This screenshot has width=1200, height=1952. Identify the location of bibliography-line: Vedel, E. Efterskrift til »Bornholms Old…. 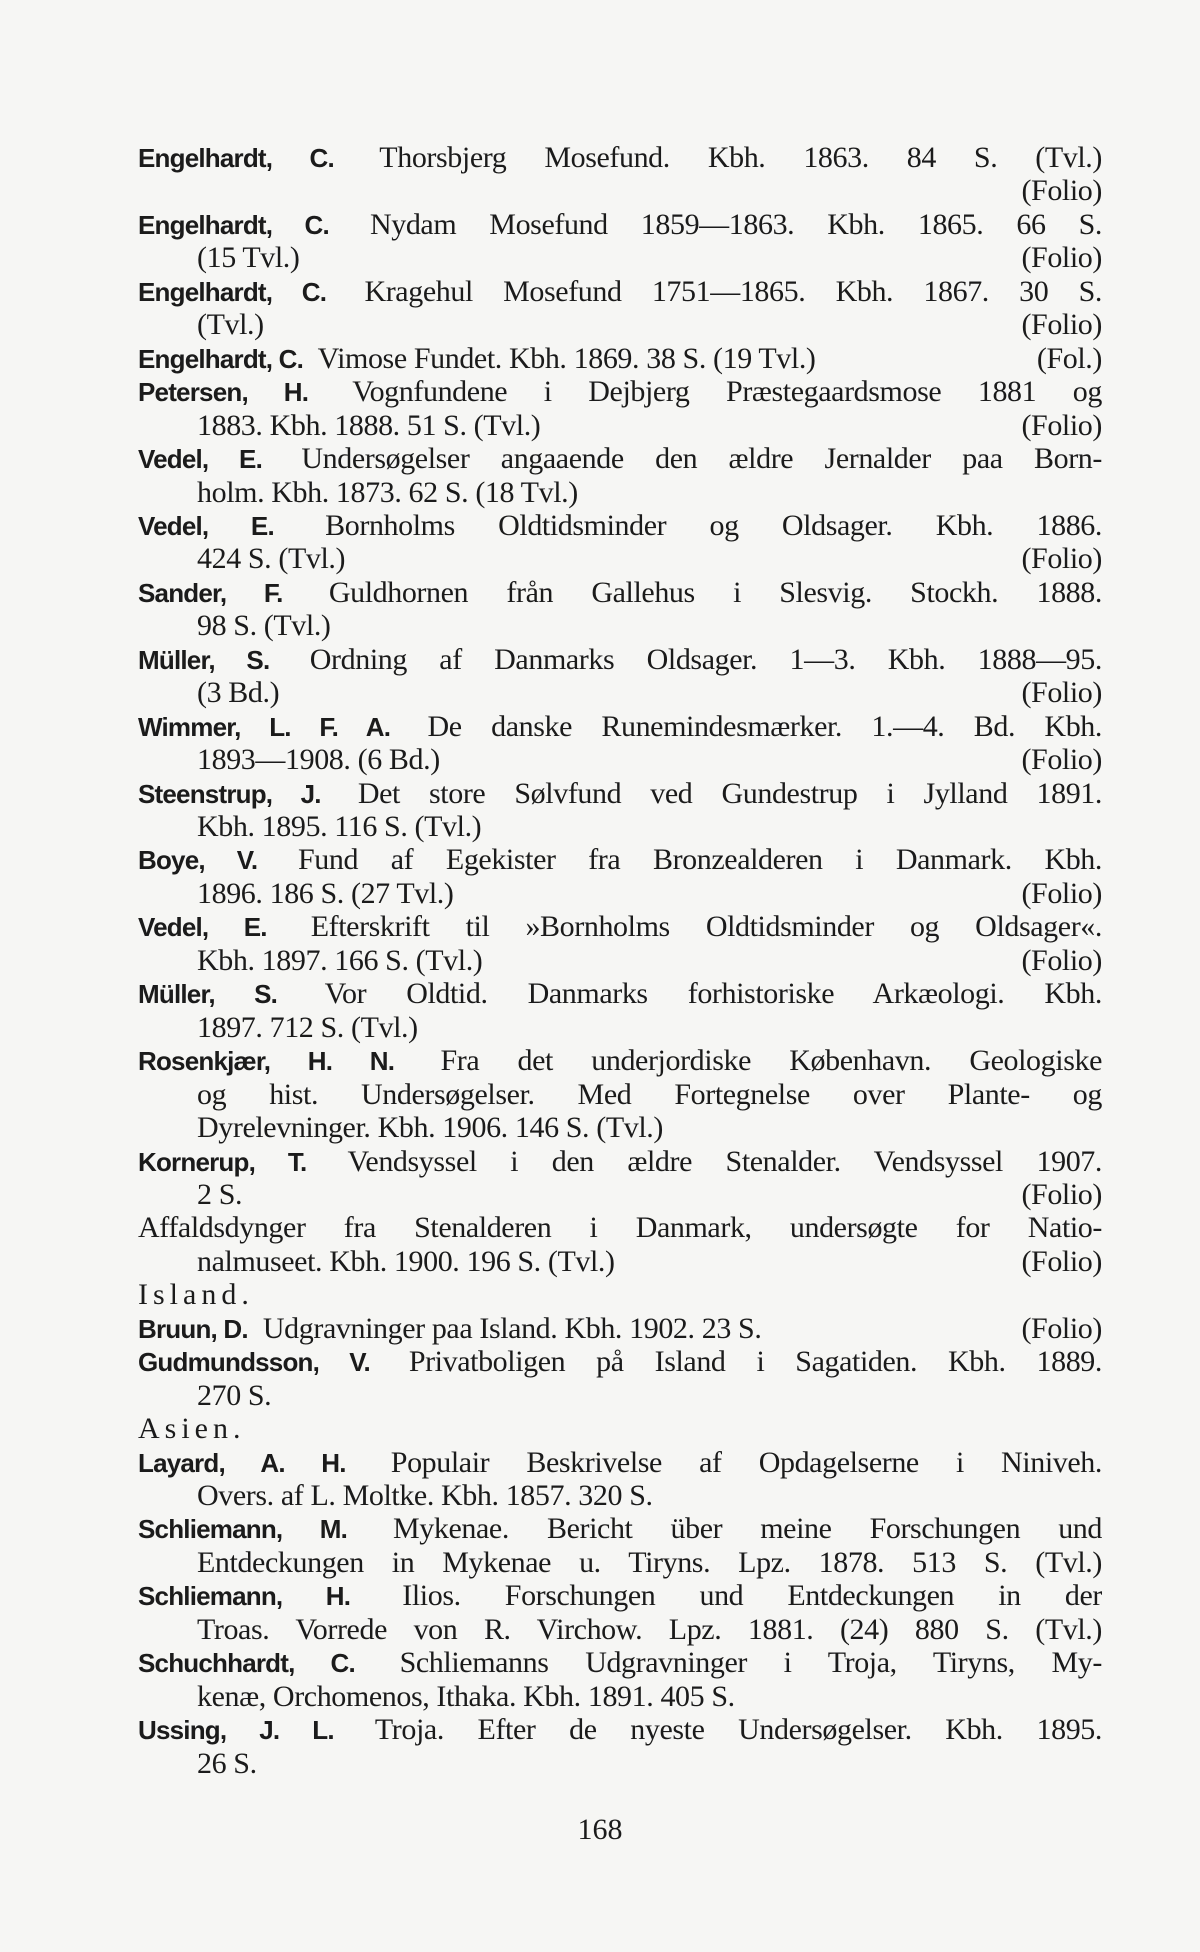
(620, 927).